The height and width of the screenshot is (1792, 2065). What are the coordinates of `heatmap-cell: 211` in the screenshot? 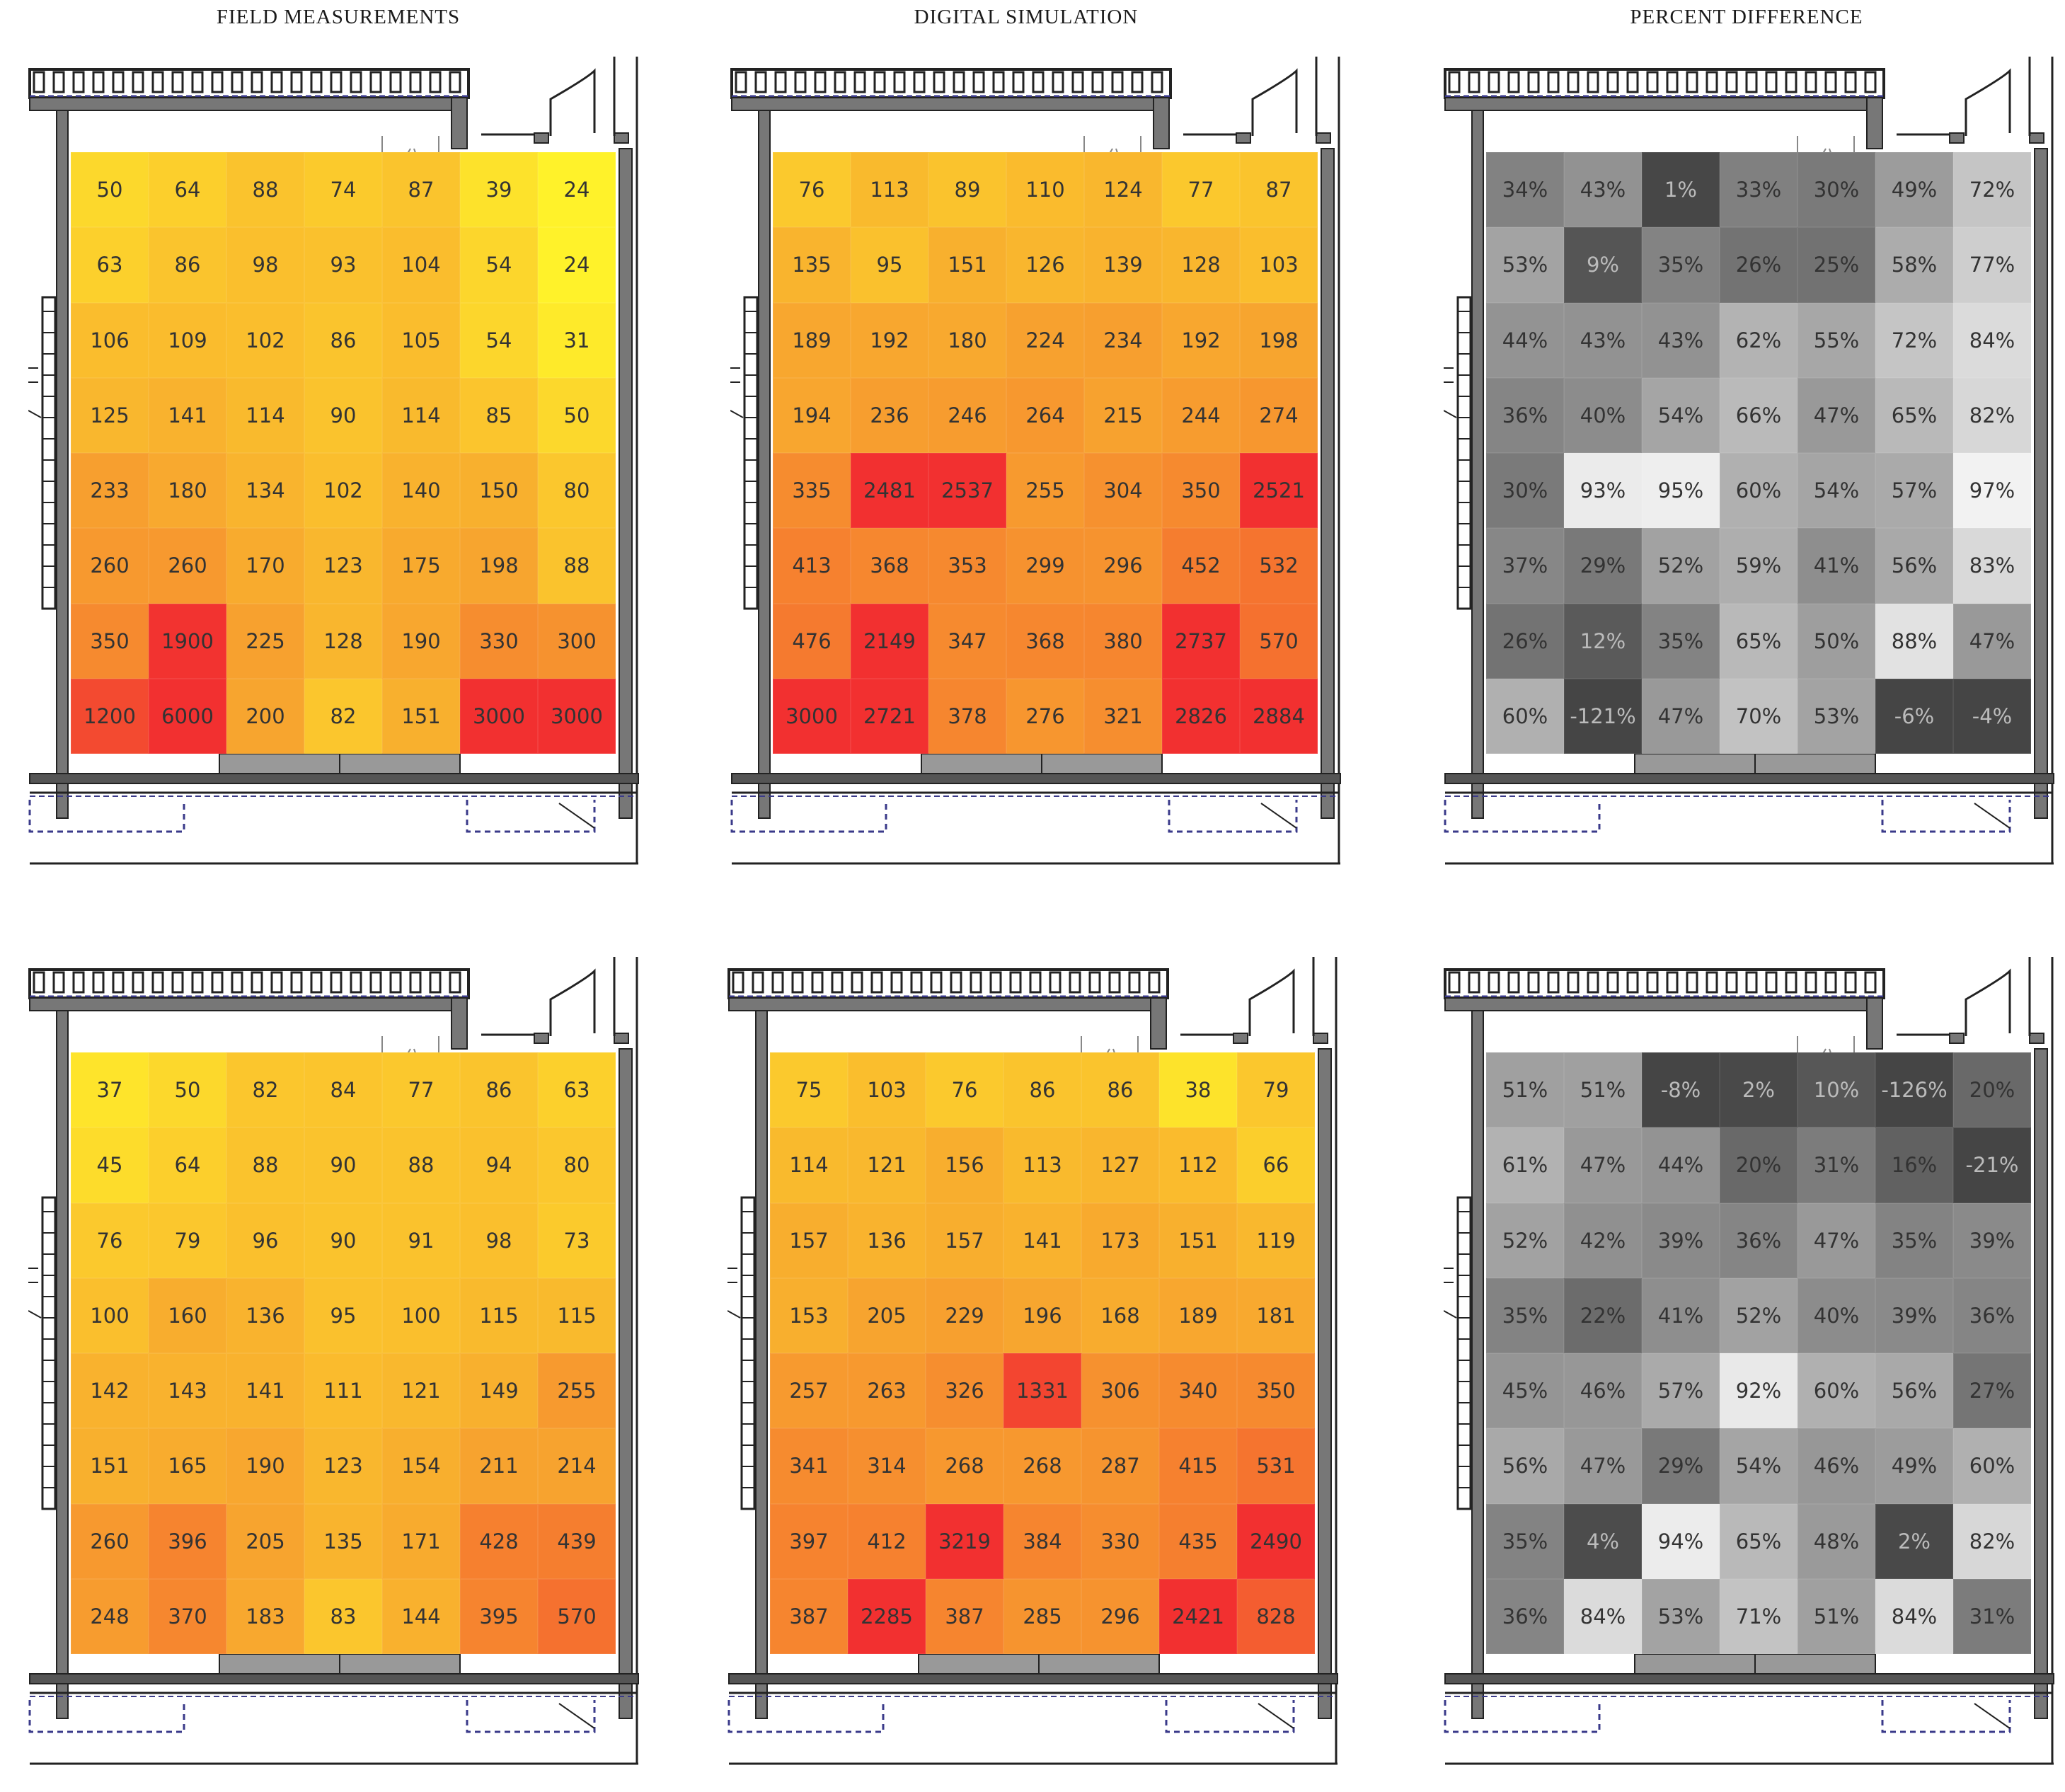 It's located at (499, 1466).